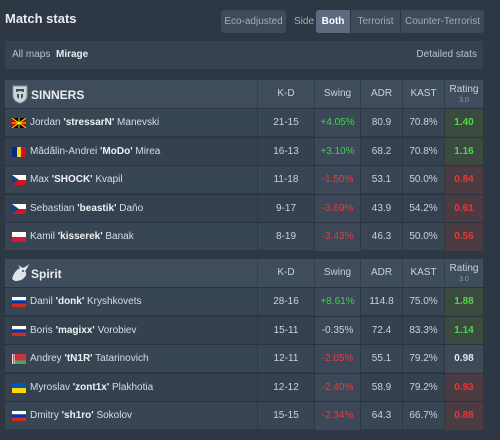  I want to click on rating-value: 0.93, so click(463, 387).